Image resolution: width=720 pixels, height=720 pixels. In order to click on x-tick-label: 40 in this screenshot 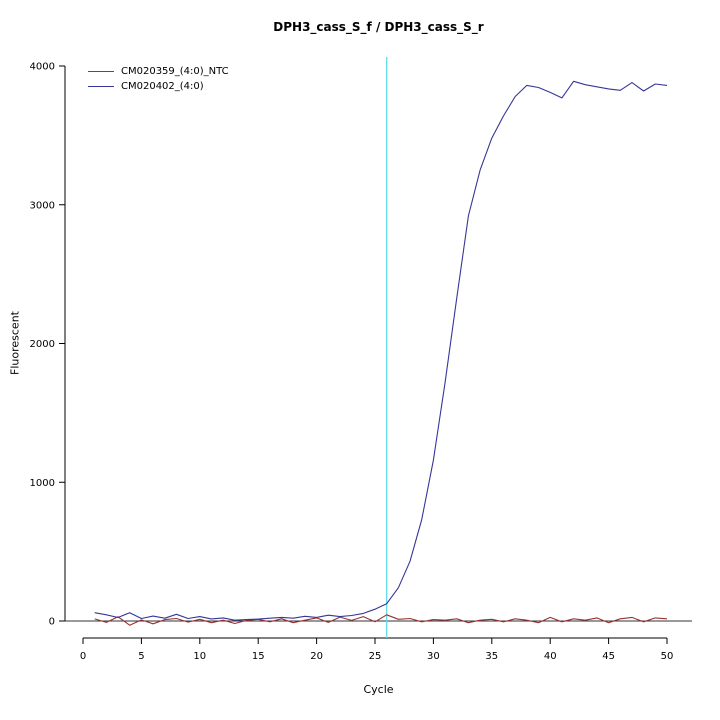, I will do `click(550, 656)`.